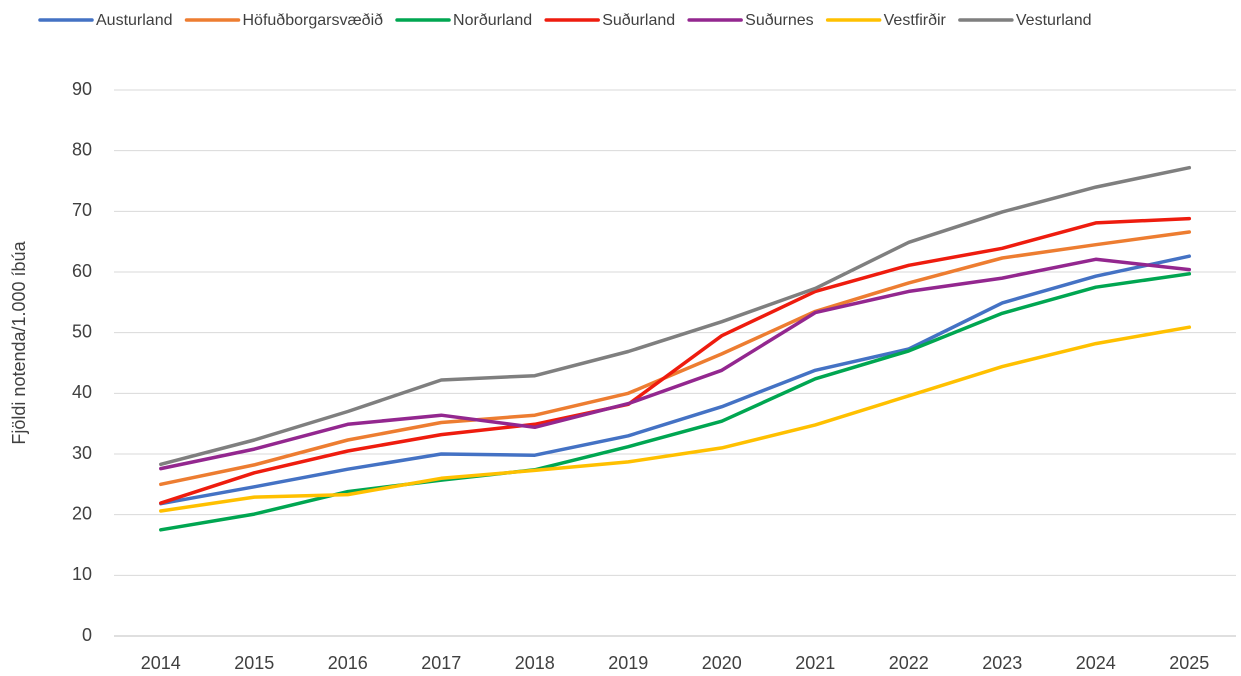 This screenshot has width=1241, height=676. I want to click on x-tick-label: 2025, so click(1189, 663).